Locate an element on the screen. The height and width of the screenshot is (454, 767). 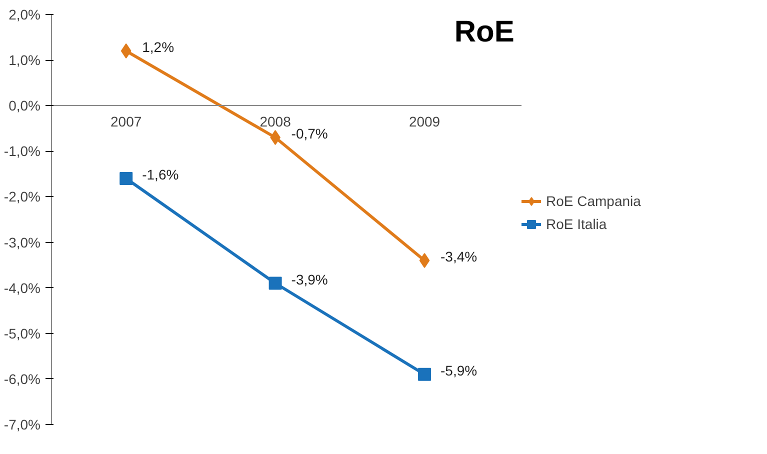
y-tick-label: -7,0% is located at coordinates (22, 424).